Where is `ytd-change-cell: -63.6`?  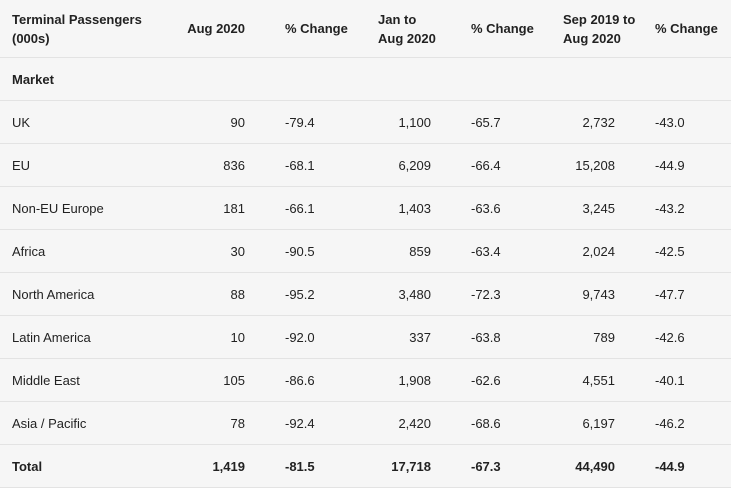 ytd-change-cell: -63.6 is located at coordinates (505, 208).